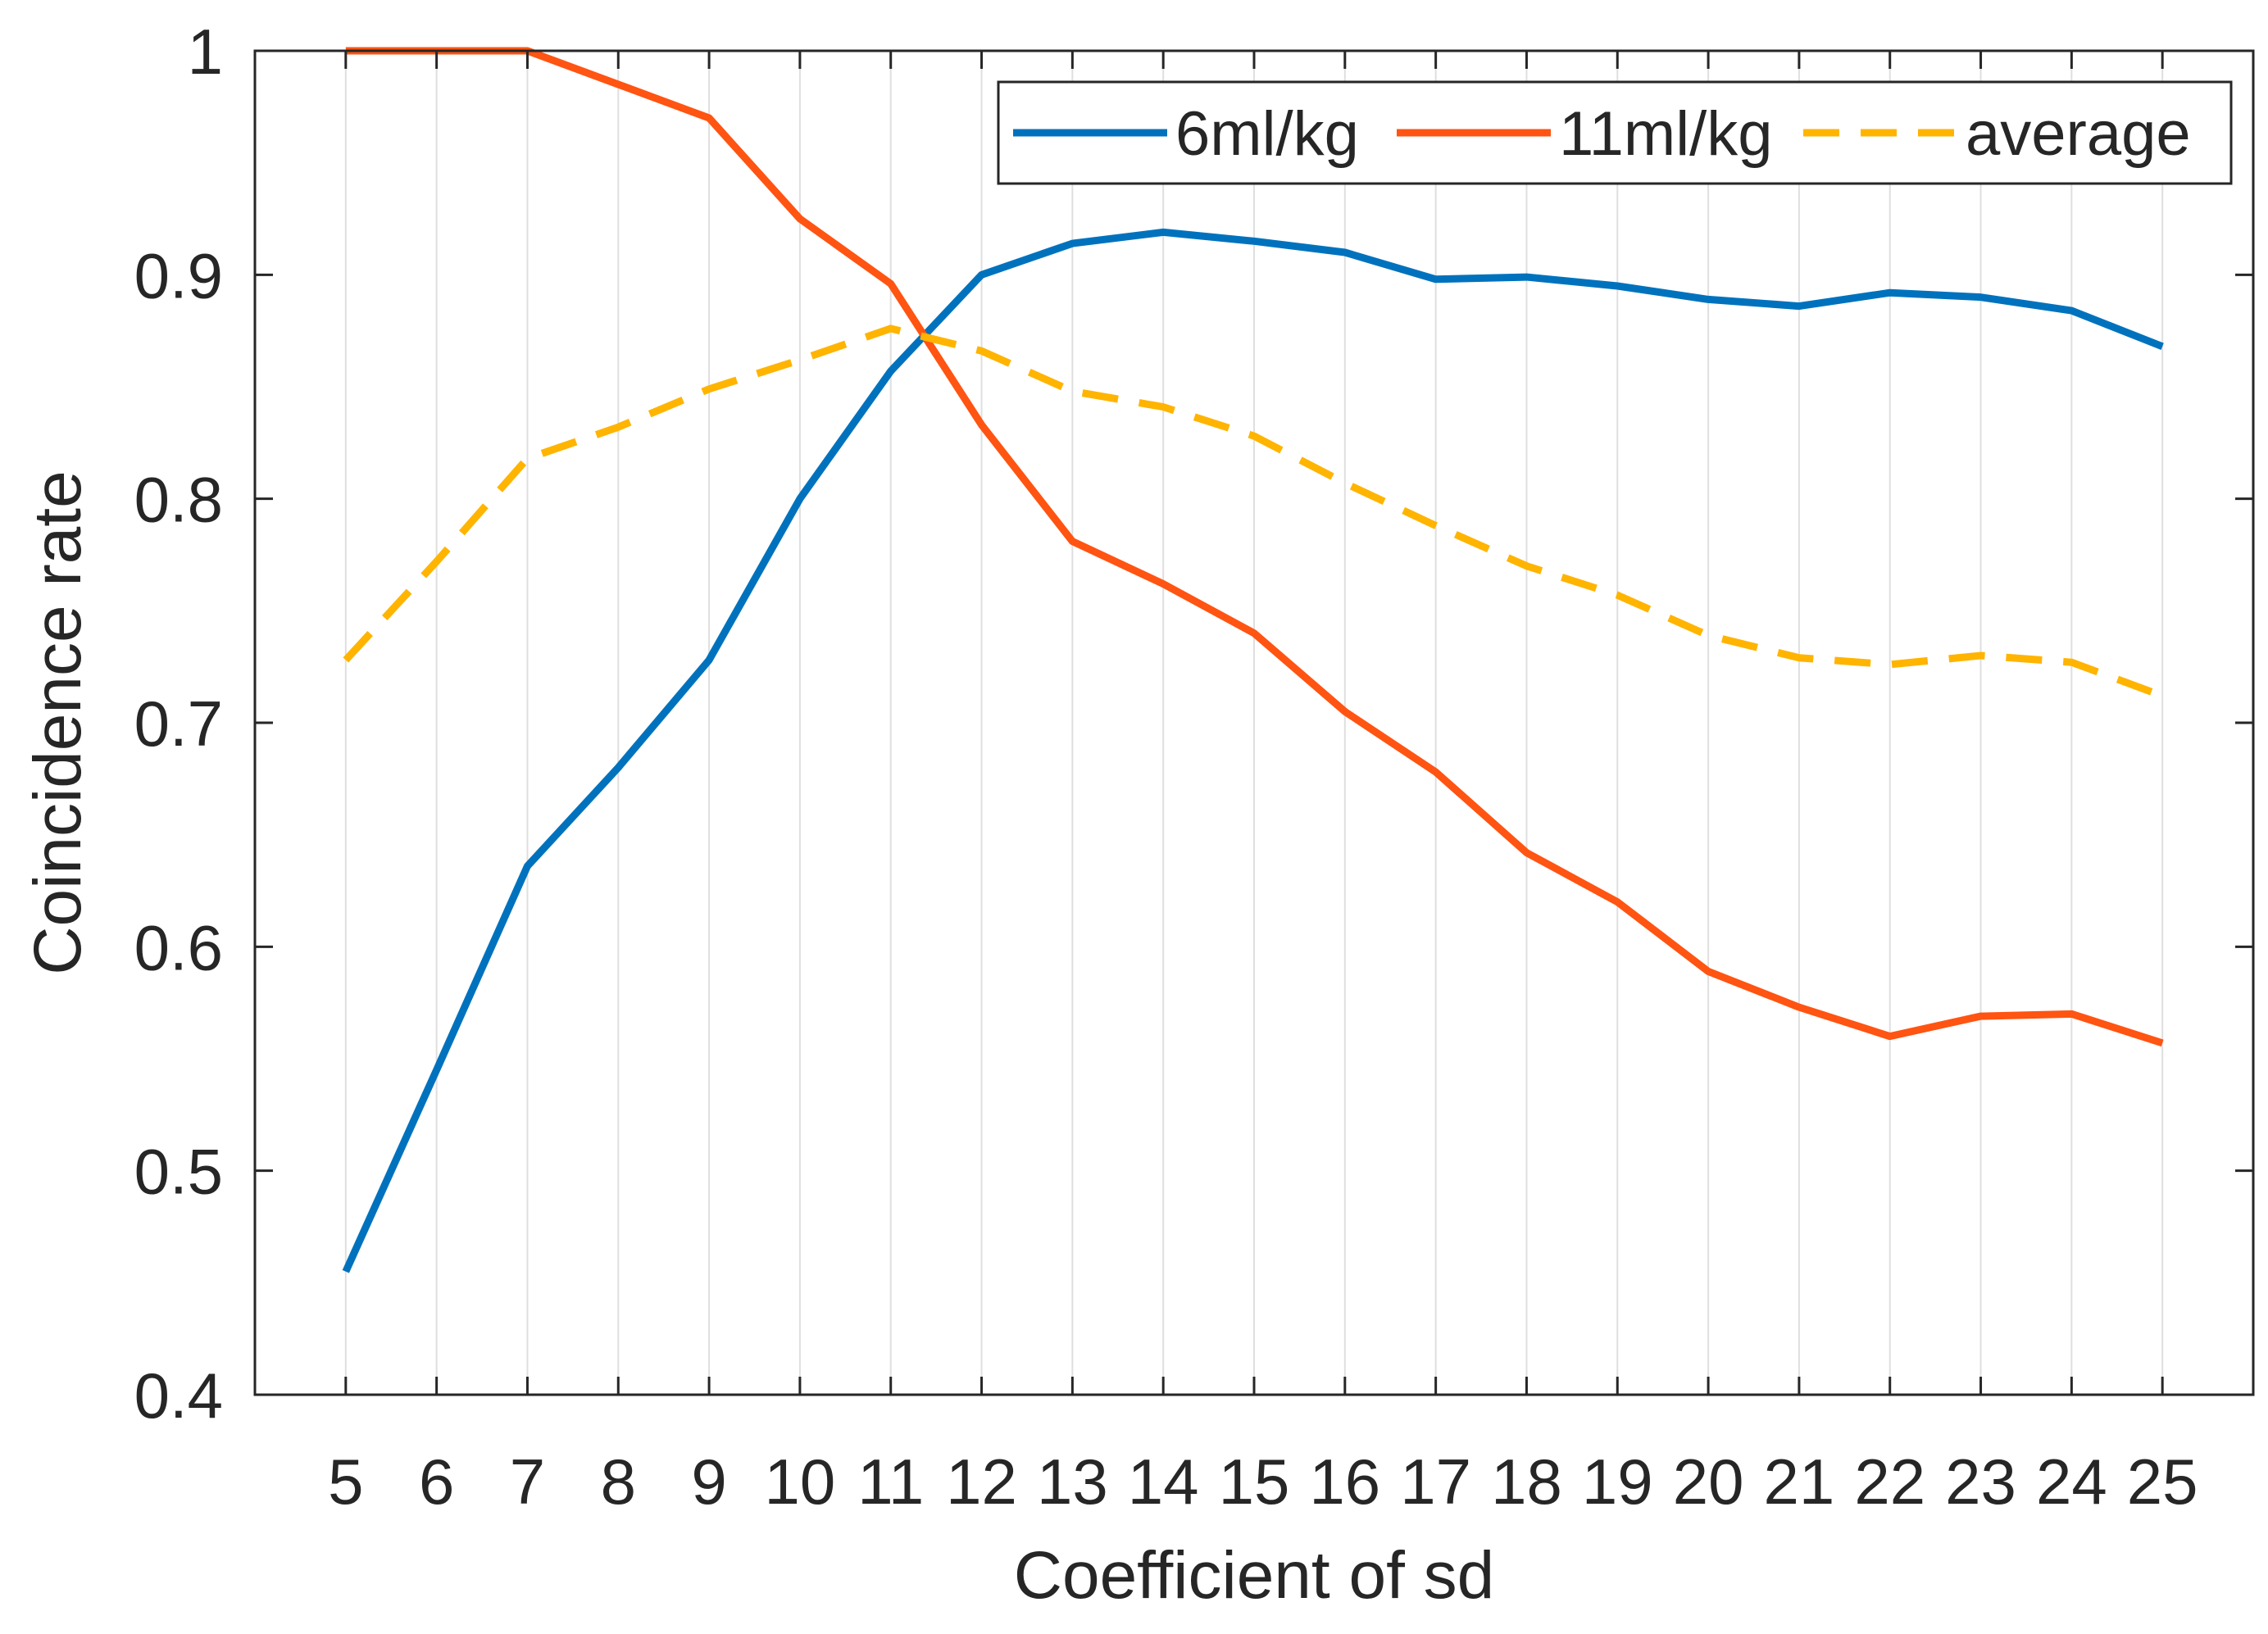 The height and width of the screenshot is (1634, 2268). Describe the element at coordinates (801, 1482) in the screenshot. I see `x-tick-label: 10` at that location.